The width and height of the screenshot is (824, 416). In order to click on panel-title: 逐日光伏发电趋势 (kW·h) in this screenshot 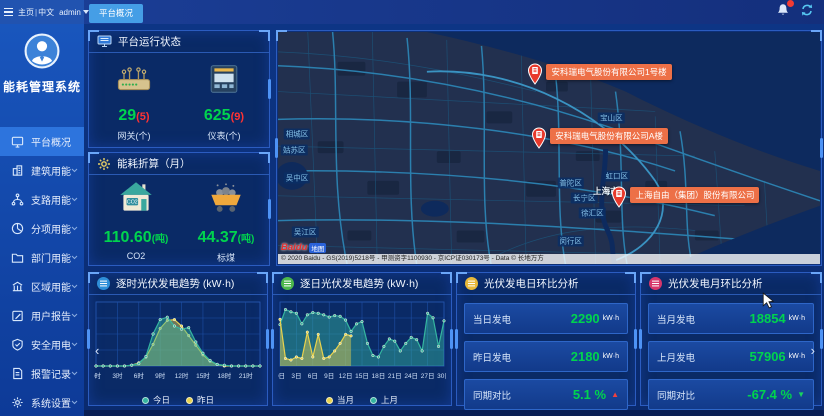, I will do `click(359, 284)`.